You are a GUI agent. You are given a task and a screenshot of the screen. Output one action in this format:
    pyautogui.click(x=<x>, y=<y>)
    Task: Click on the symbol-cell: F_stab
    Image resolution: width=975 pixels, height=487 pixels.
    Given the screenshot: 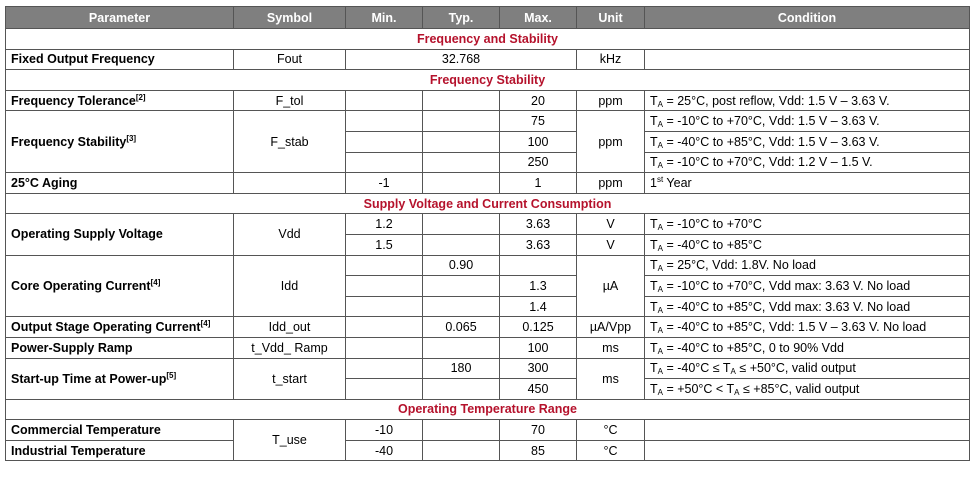 What is the action you would take?
    pyautogui.click(x=289, y=142)
    